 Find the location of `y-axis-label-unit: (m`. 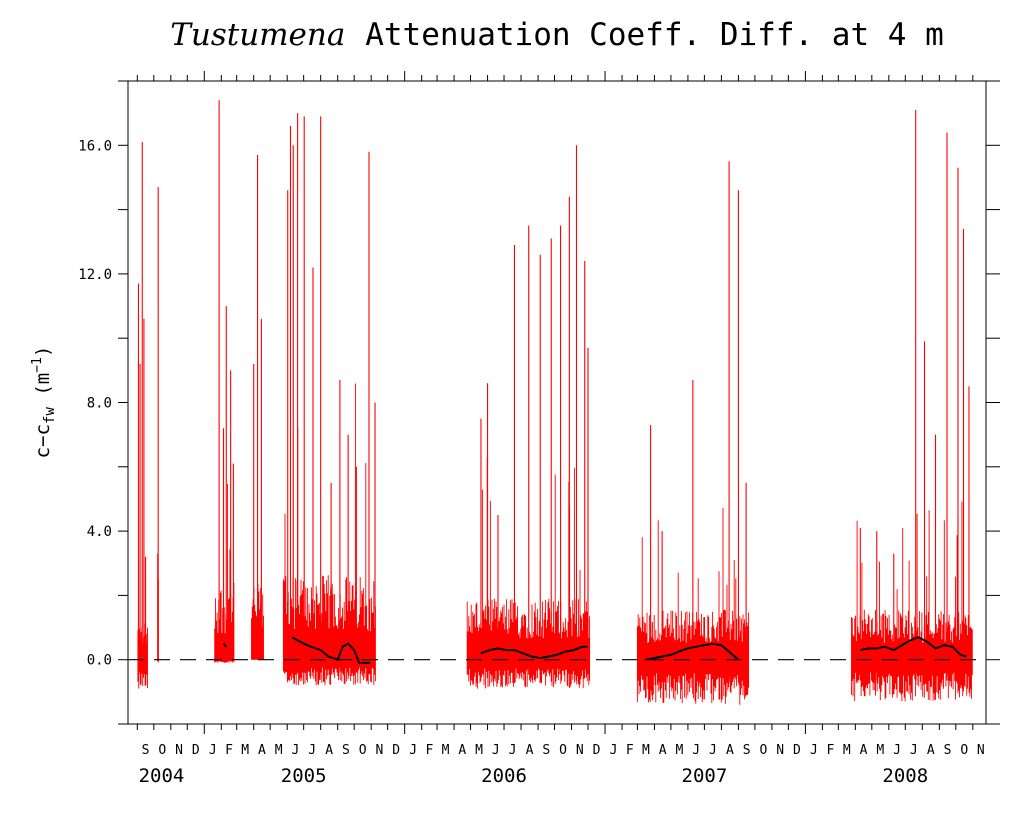

y-axis-label-unit: (m is located at coordinates (43, 390).